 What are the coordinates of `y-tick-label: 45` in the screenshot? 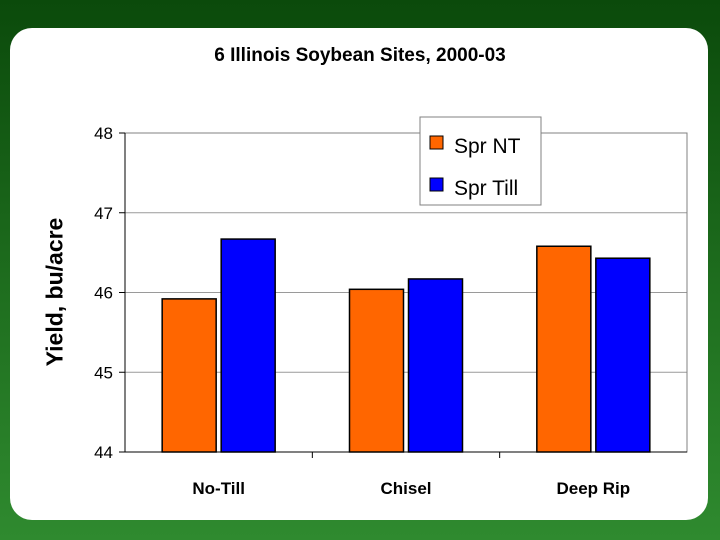 It's located at (103, 372).